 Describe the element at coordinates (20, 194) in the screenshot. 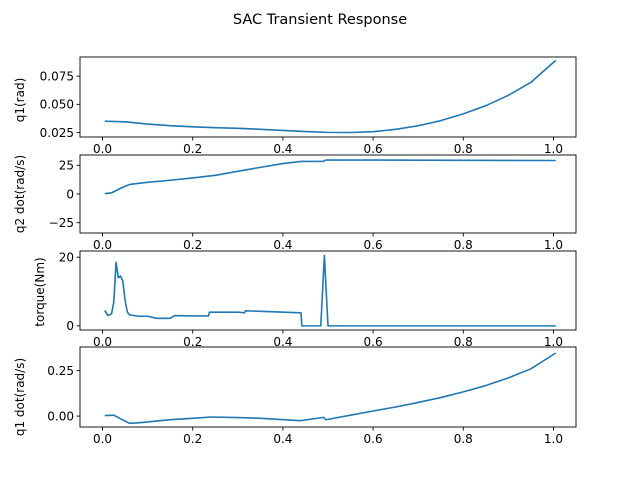

I see `ylabel-q2-dot: q2 dot(rad/s)` at that location.